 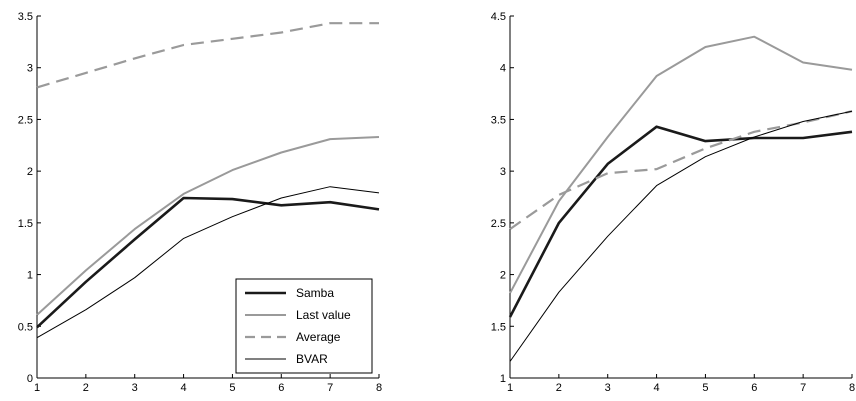 What do you see at coordinates (318, 337) in the screenshot?
I see `legend-label-average: Average` at bounding box center [318, 337].